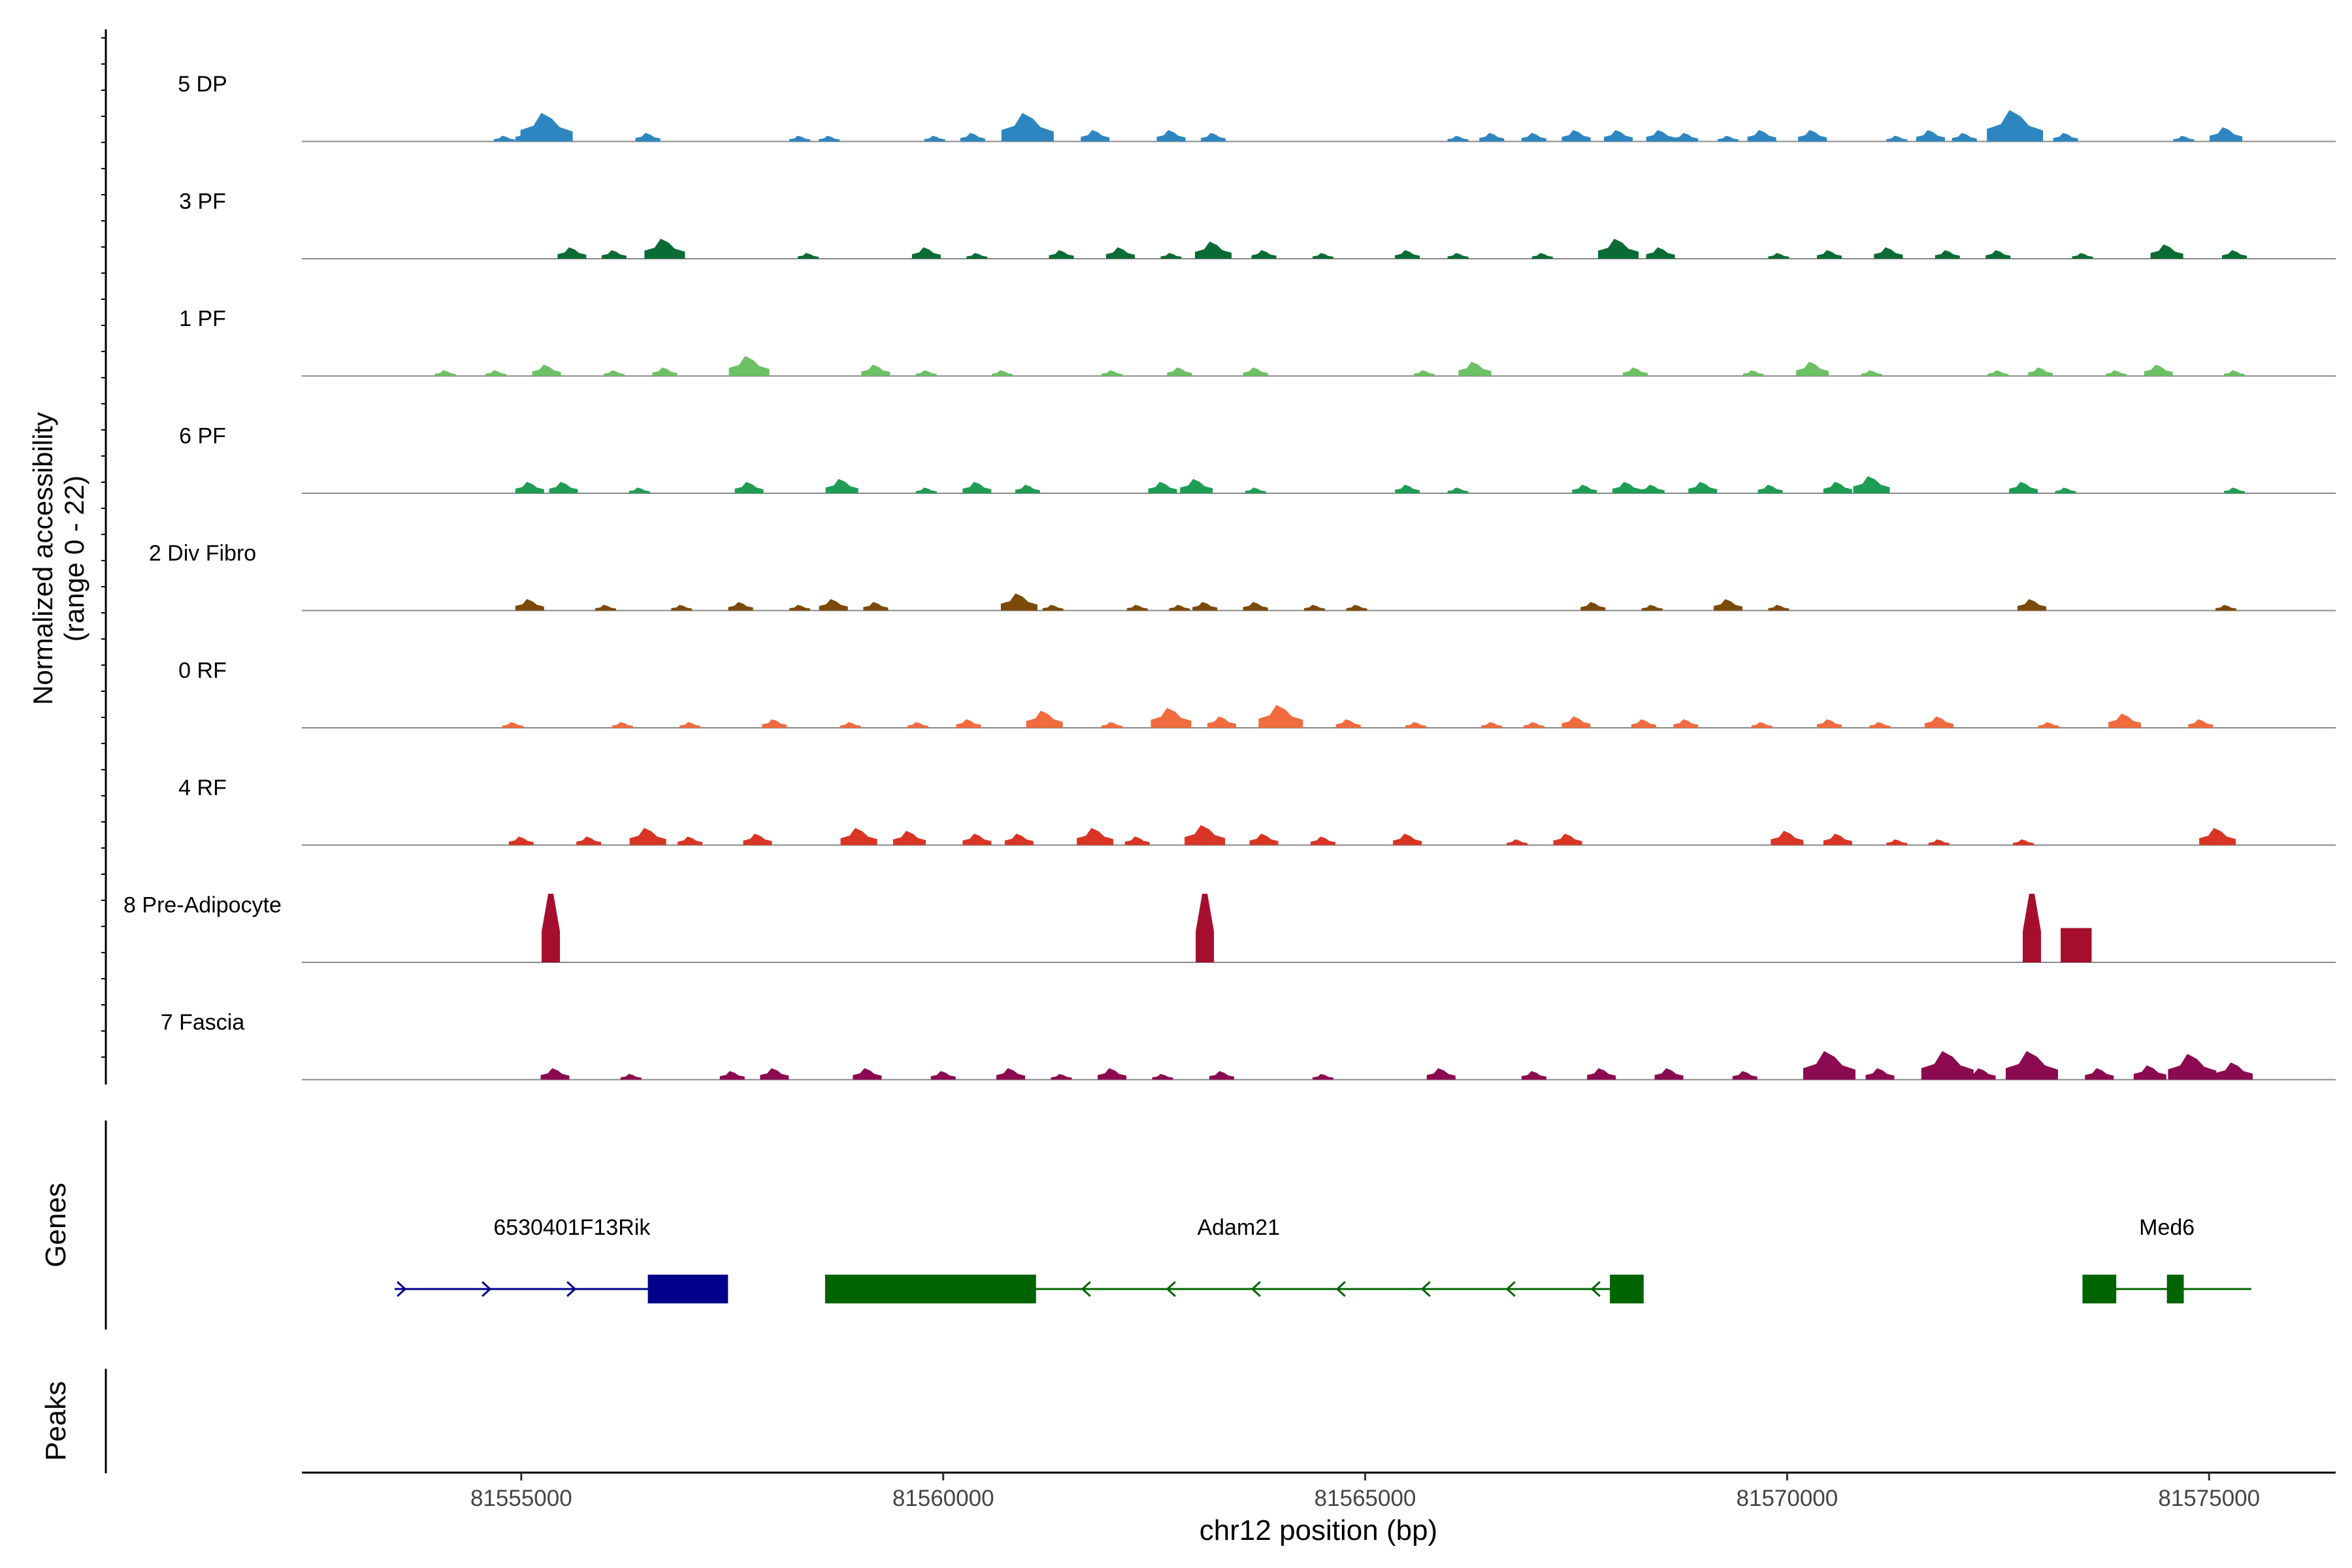 This screenshot has height=1568, width=2352. Describe the element at coordinates (202, 553) in the screenshot. I see `track-label: 2 Div Fibro` at that location.